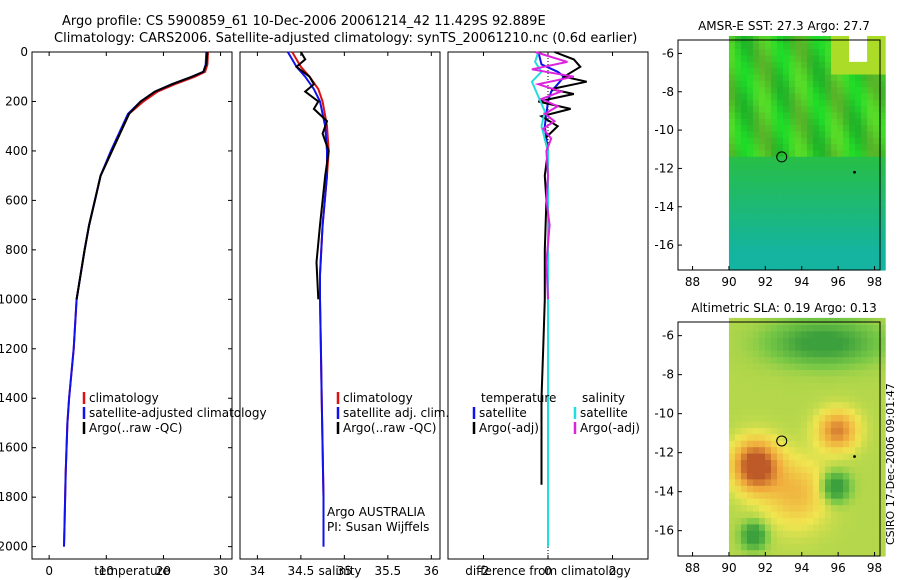  I want to click on annotation-pi: PI: Susan Wijffels, so click(378, 527).